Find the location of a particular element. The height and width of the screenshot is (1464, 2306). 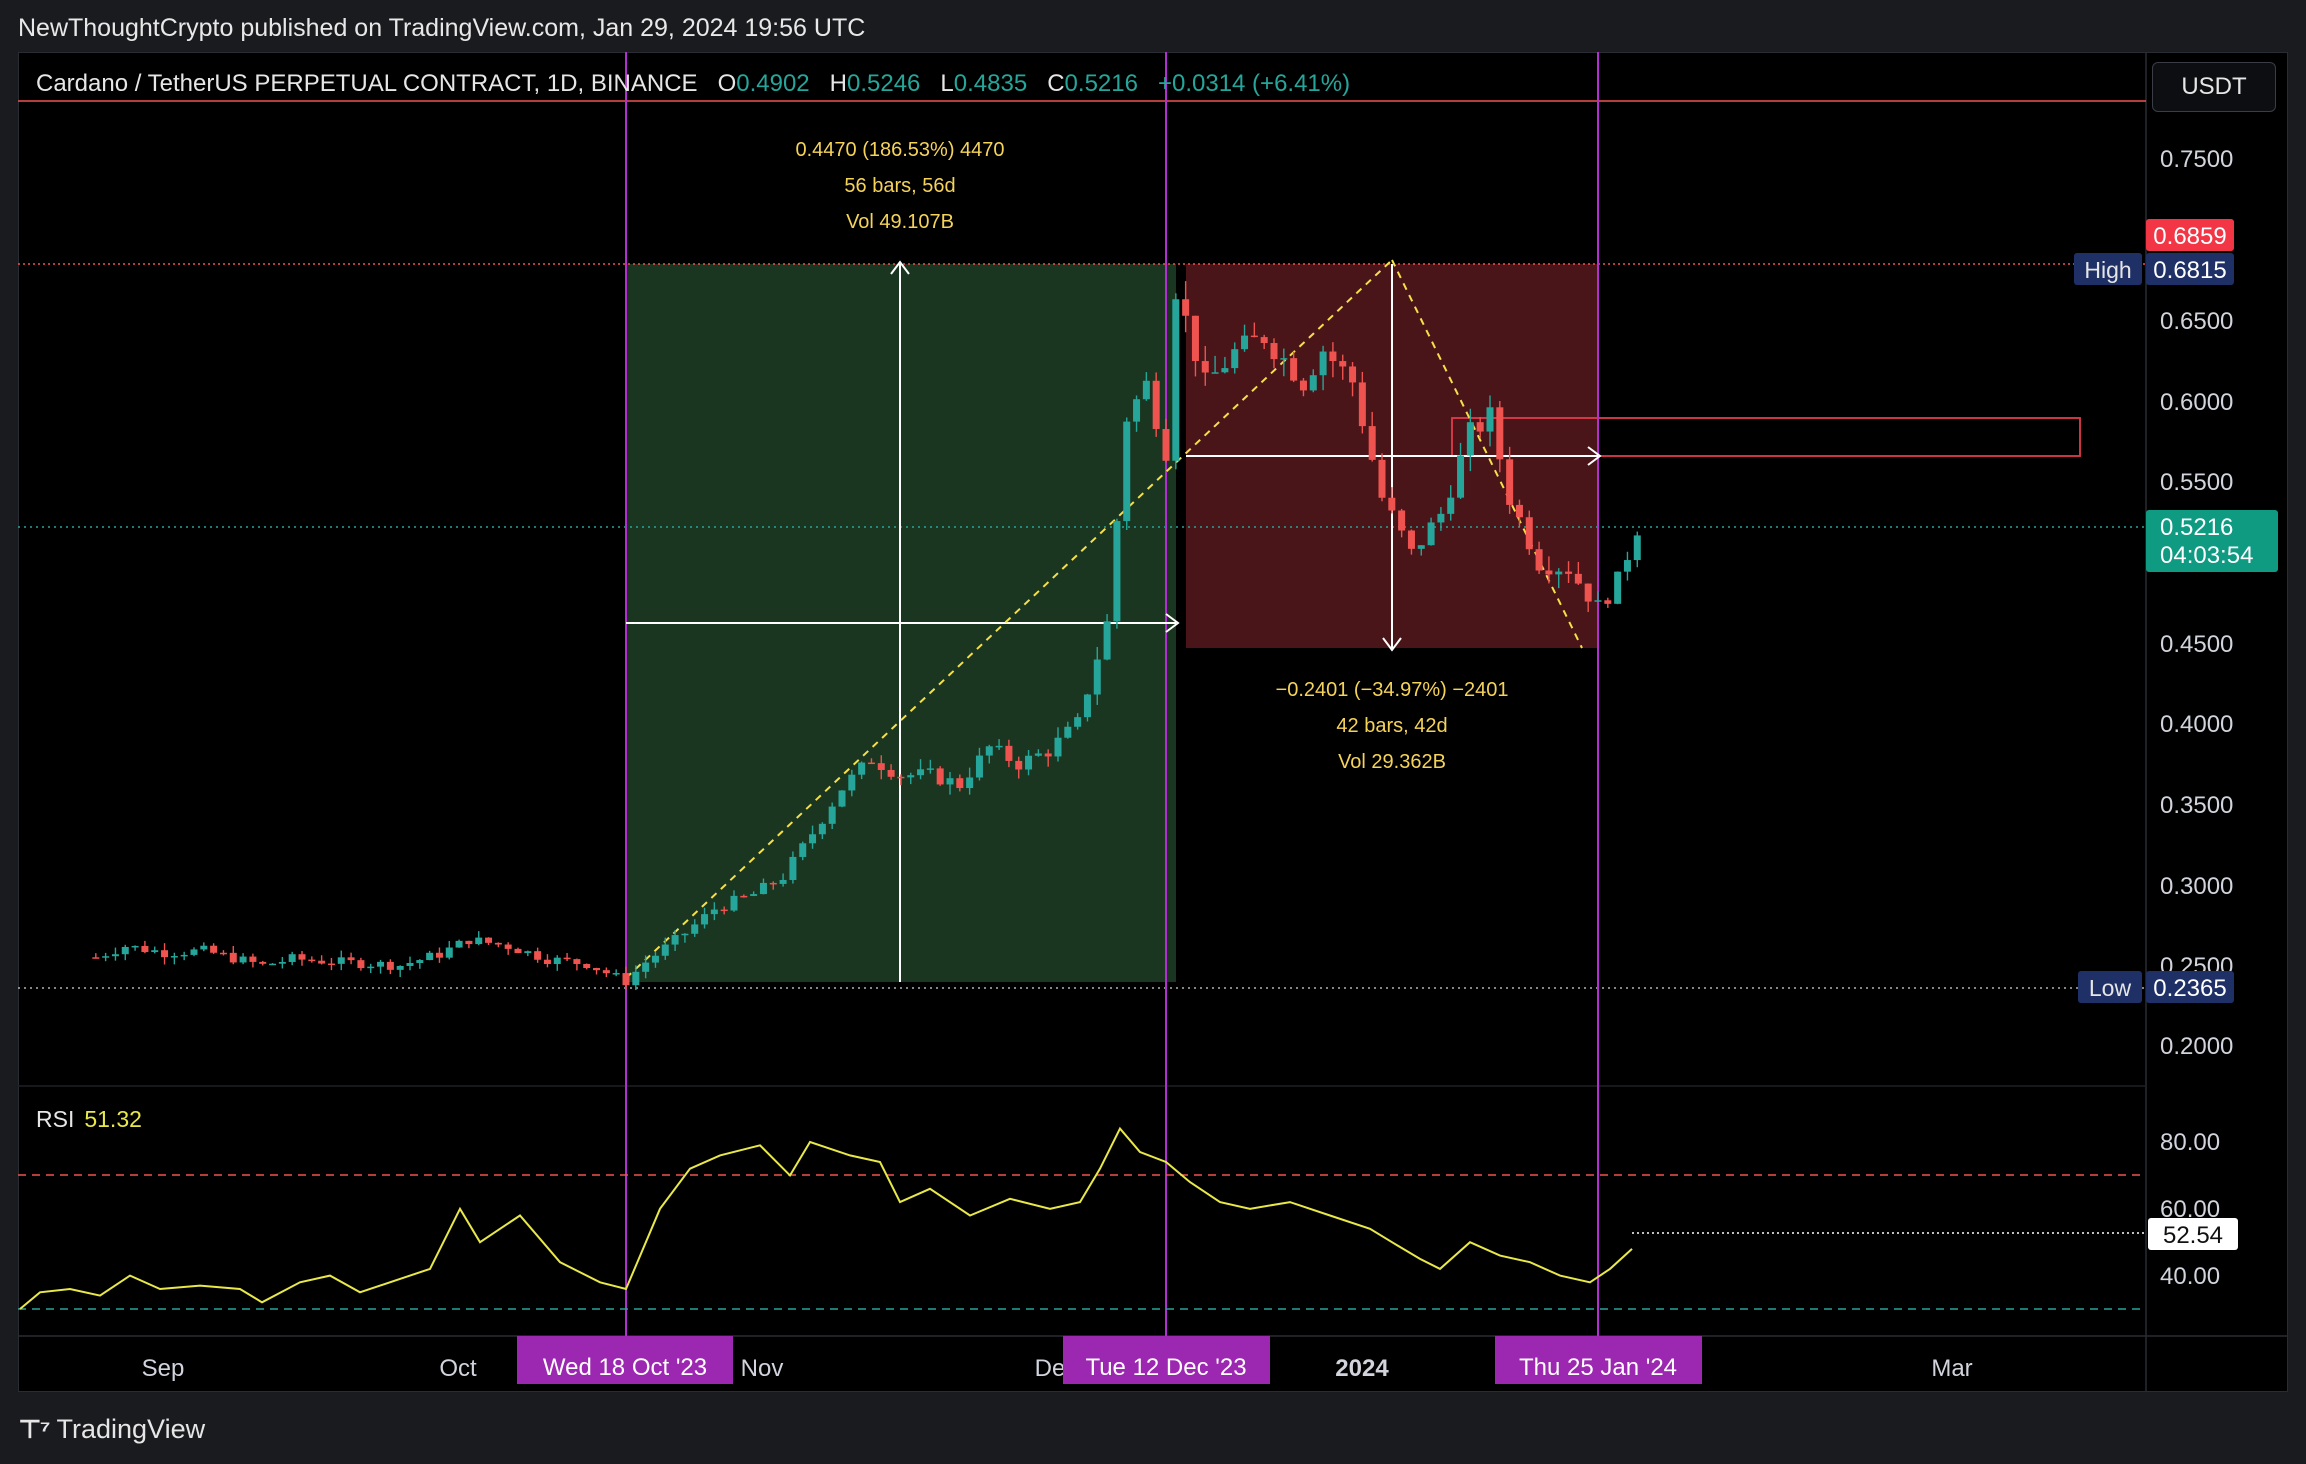

low-value: 0.4835 is located at coordinates (990, 83).